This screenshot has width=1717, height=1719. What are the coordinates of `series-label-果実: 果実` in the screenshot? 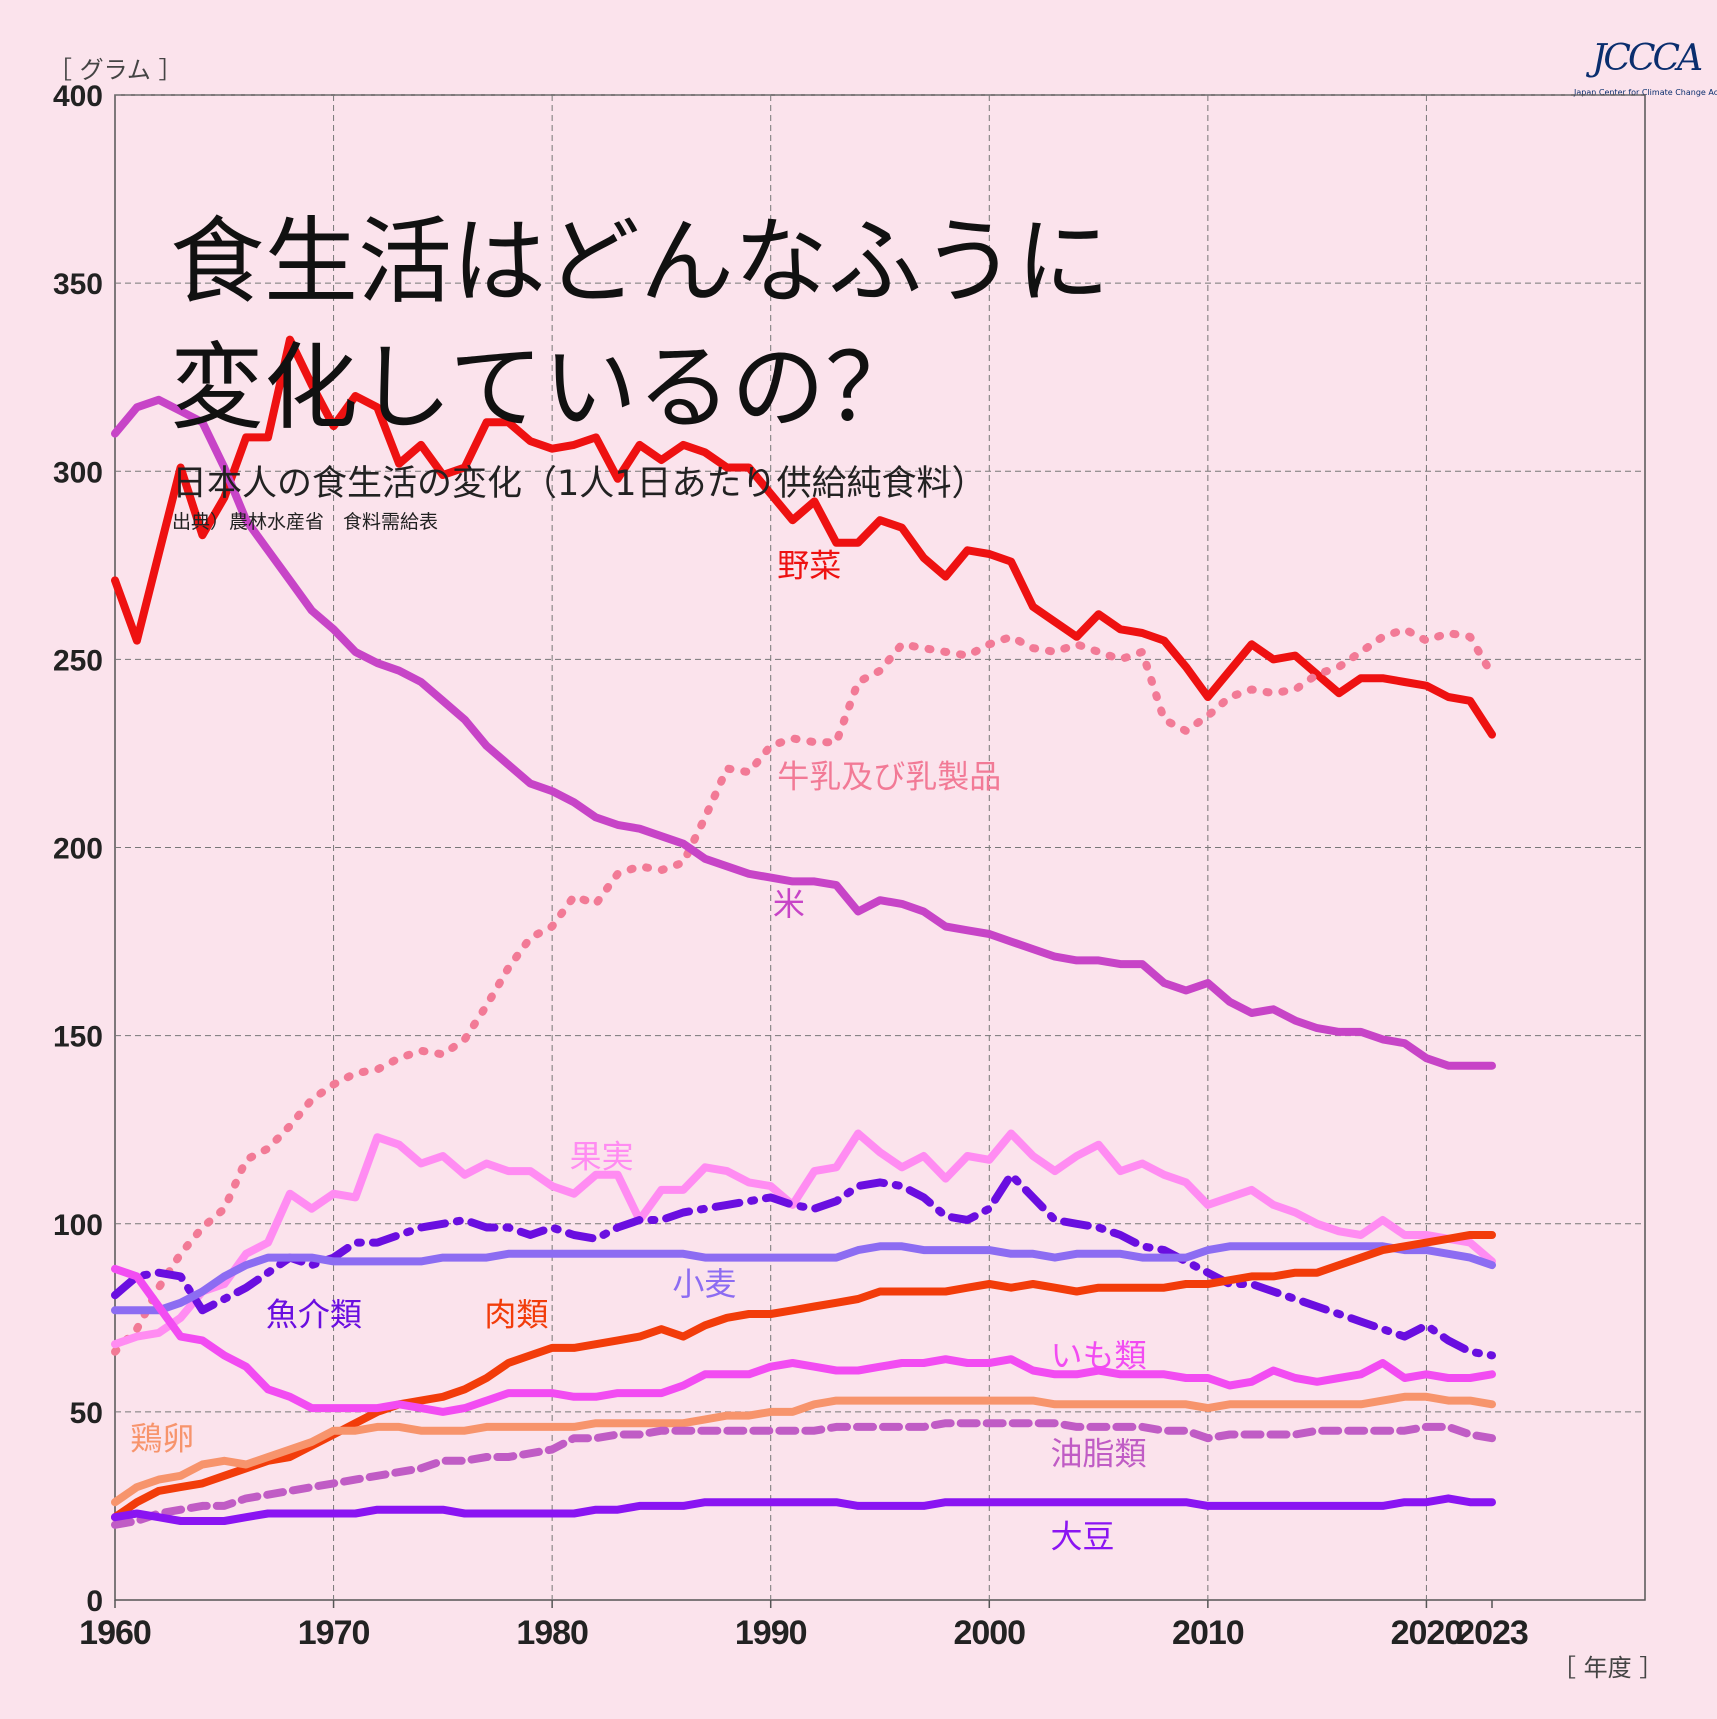 It's located at (602, 1156).